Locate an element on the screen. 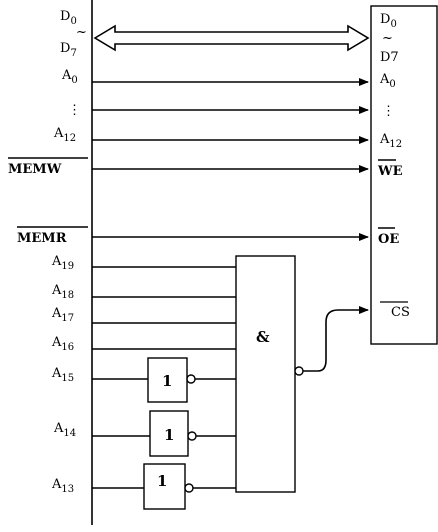 The height and width of the screenshot is (532, 438). not-gate-a15 is located at coordinates (167, 380).